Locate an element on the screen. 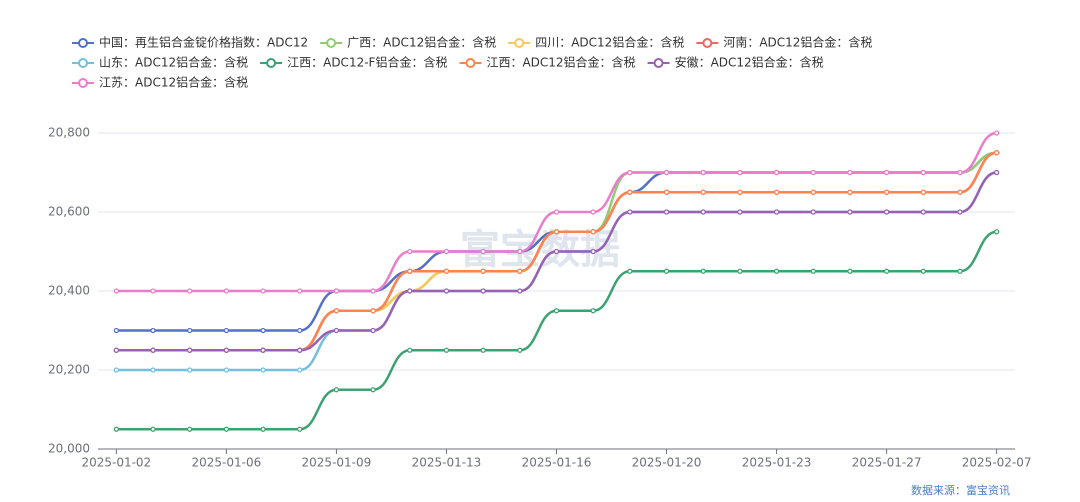  legend-label: 河南：ADC12铝合金：含税 is located at coordinates (797, 42).